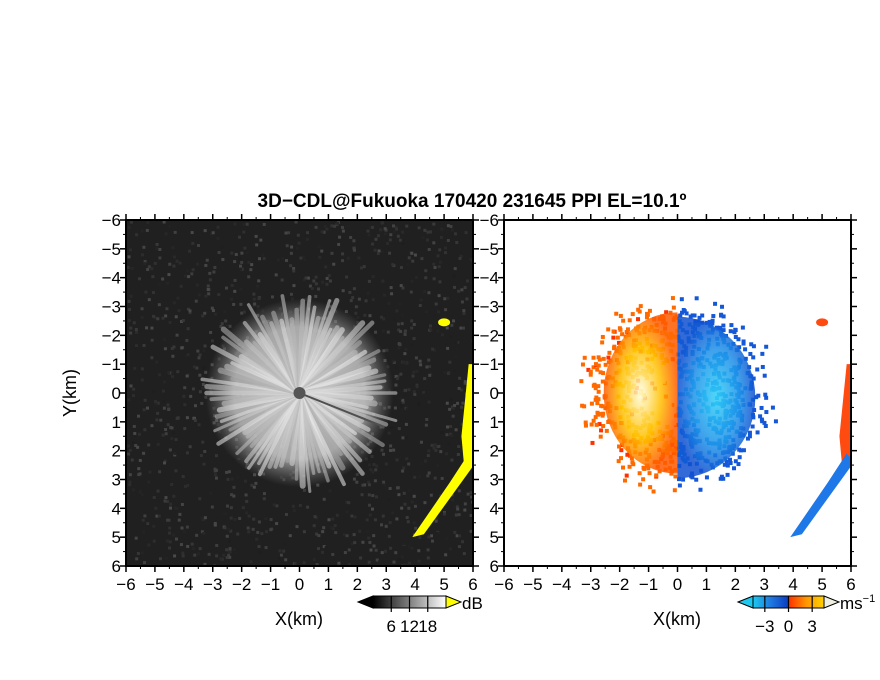 This screenshot has width=880, height=680. What do you see at coordinates (590, 584) in the screenshot?
I see `velocity-x-tick-label: −3` at bounding box center [590, 584].